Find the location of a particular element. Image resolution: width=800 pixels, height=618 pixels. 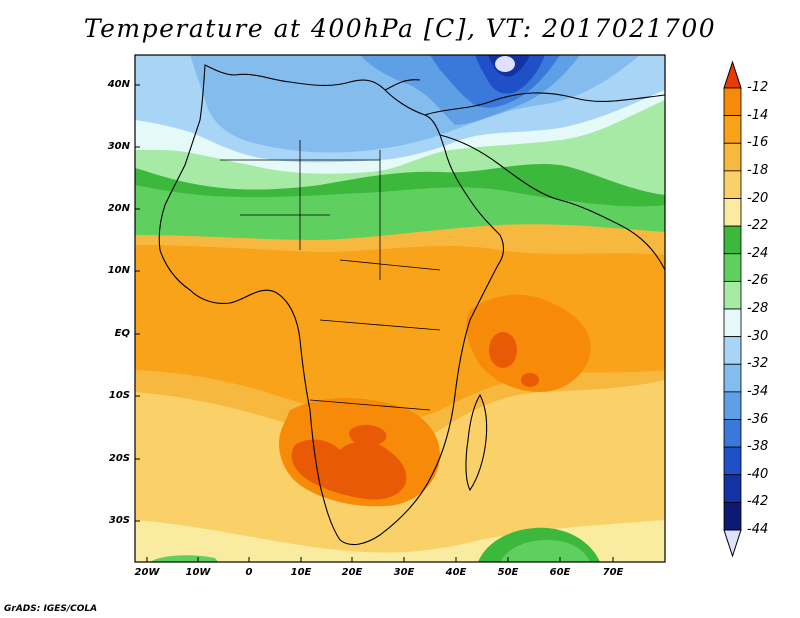

colorbar-label: -28 is located at coordinates (758, 308).